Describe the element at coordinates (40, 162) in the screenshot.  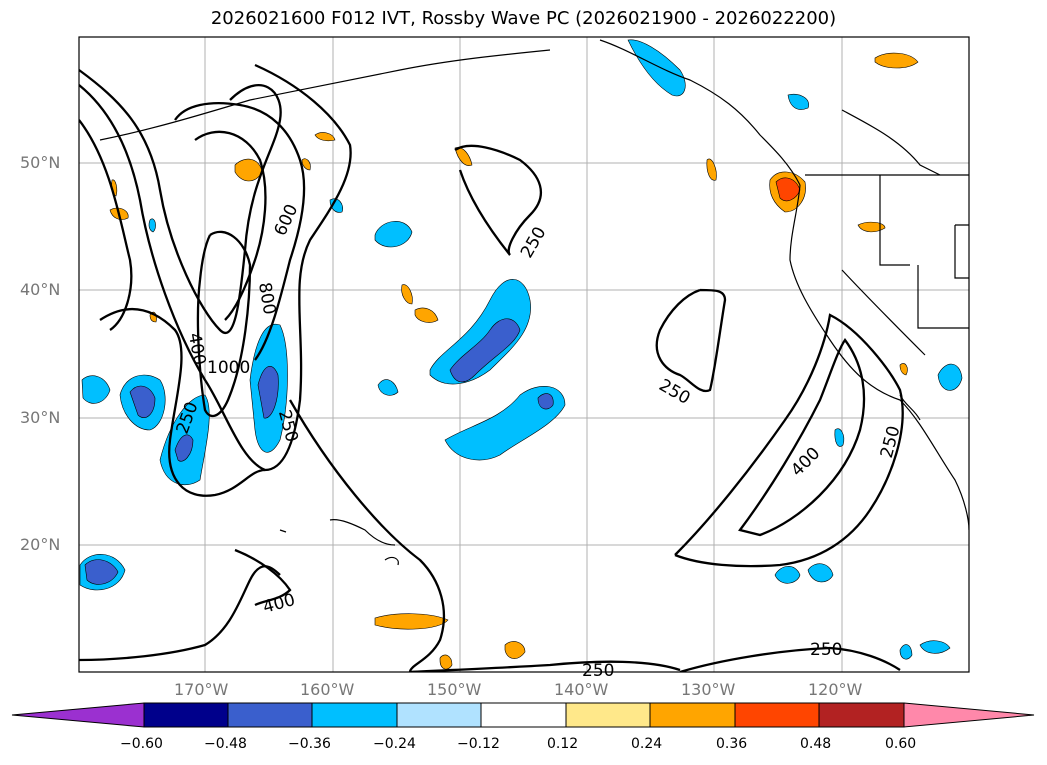
I see `lat-label: 50°N` at that location.